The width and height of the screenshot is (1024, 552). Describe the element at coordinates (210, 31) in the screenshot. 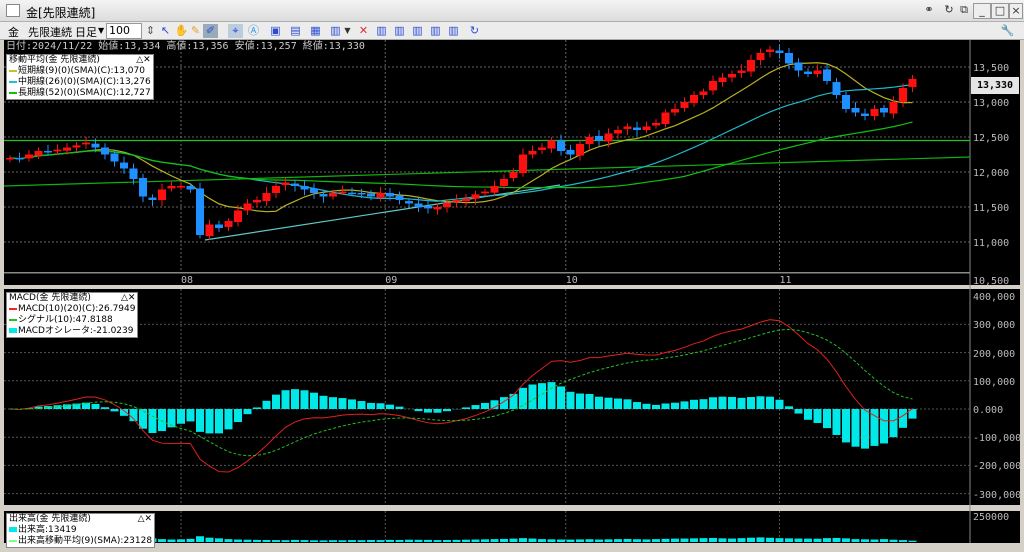

I see `draw-icon: ✐` at that location.